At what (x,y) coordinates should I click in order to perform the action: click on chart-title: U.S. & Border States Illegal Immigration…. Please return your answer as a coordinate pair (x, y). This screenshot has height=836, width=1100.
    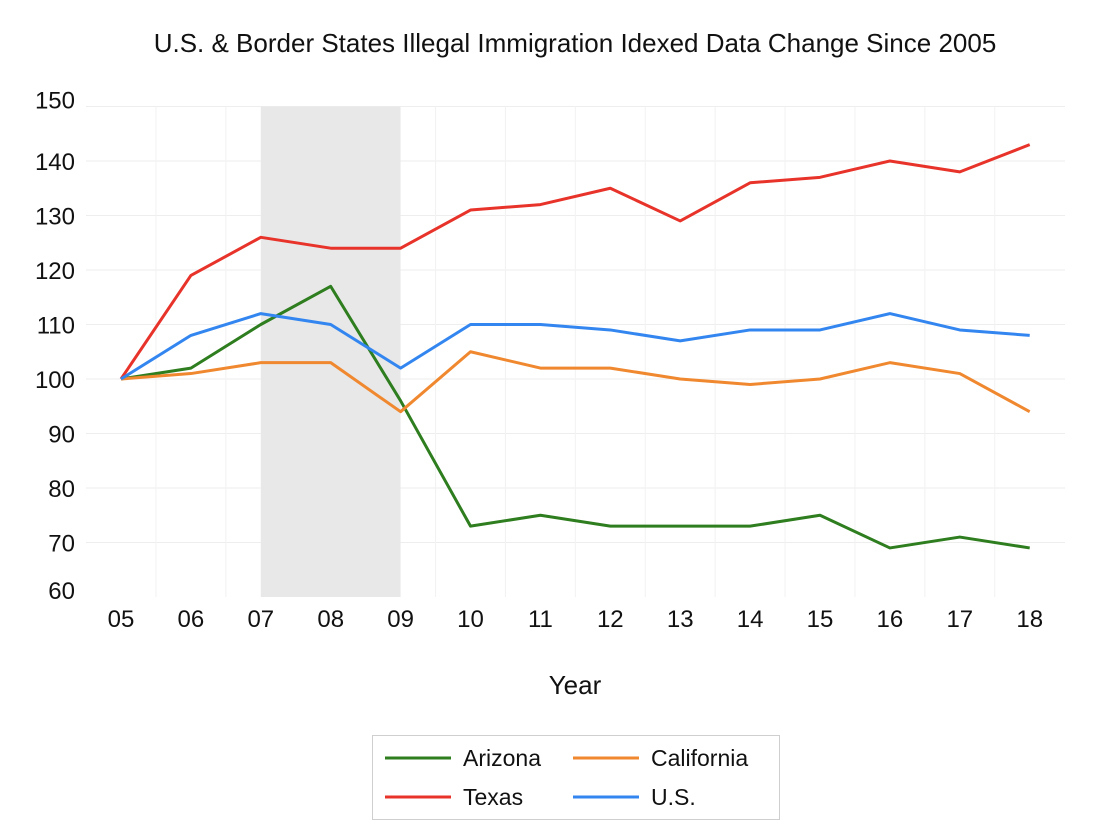
    Looking at the image, I should click on (575, 43).